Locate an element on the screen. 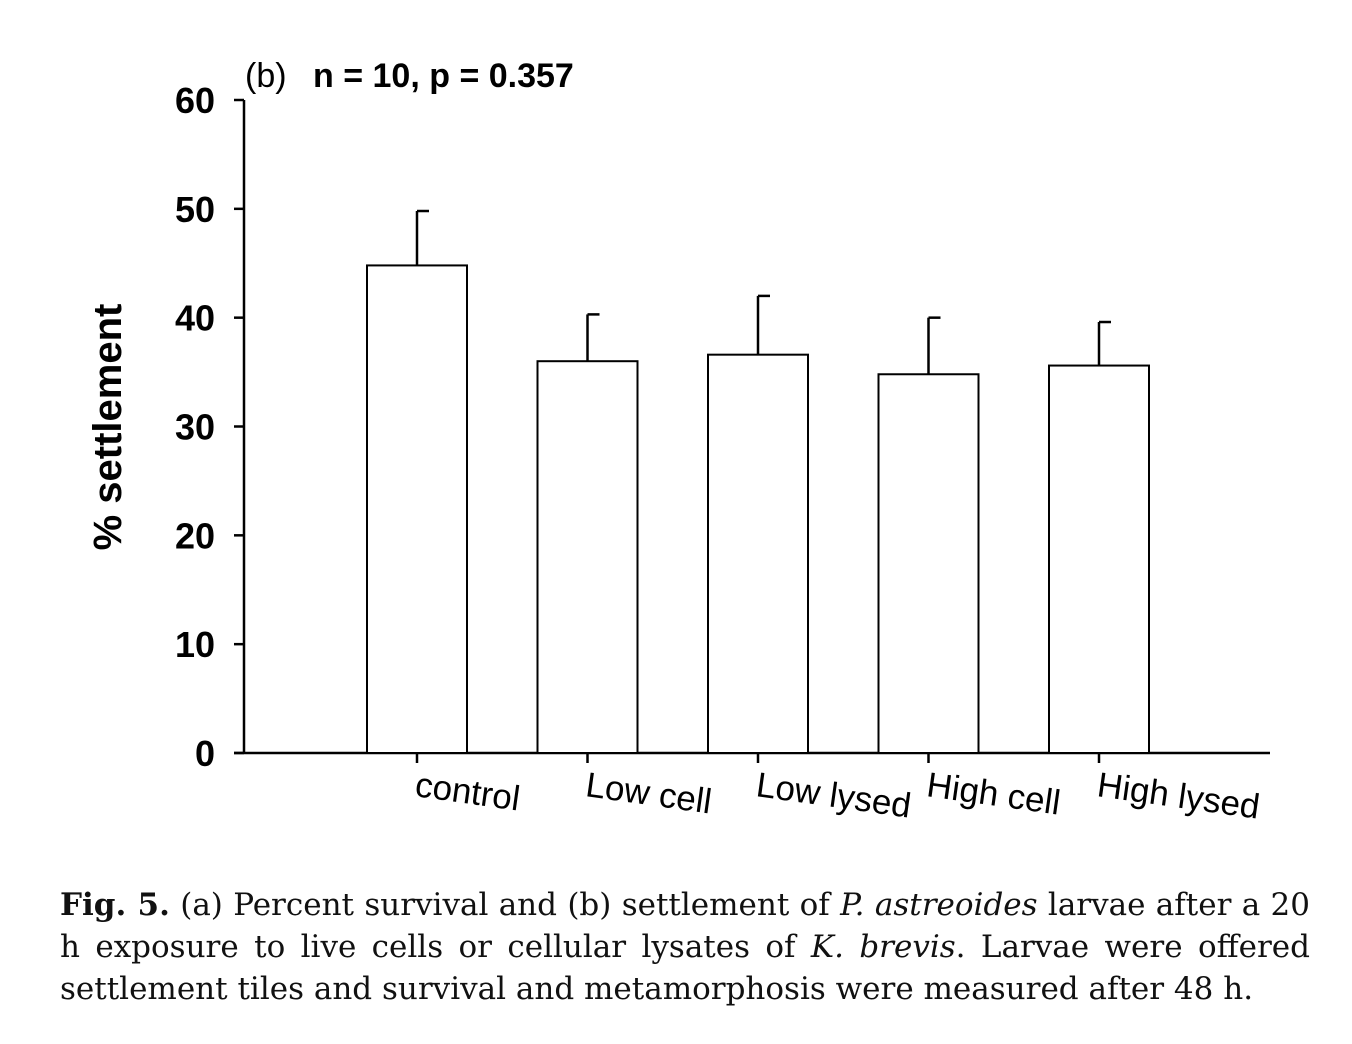  y-tick-label-40: 40 is located at coordinates (195, 318).